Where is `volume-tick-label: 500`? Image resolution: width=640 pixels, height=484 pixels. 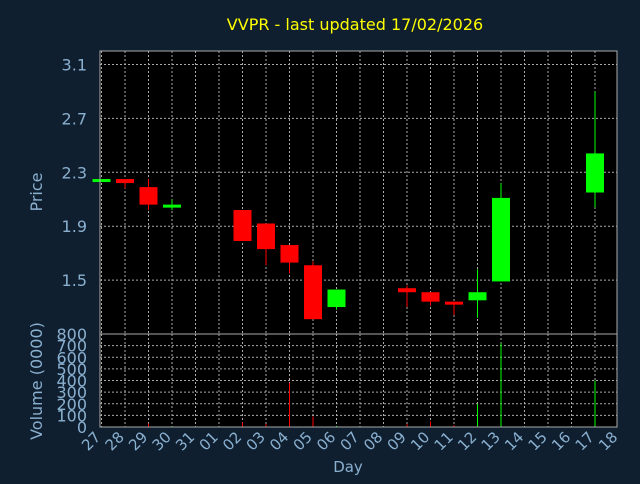
volume-tick-label: 500 is located at coordinates (71, 369).